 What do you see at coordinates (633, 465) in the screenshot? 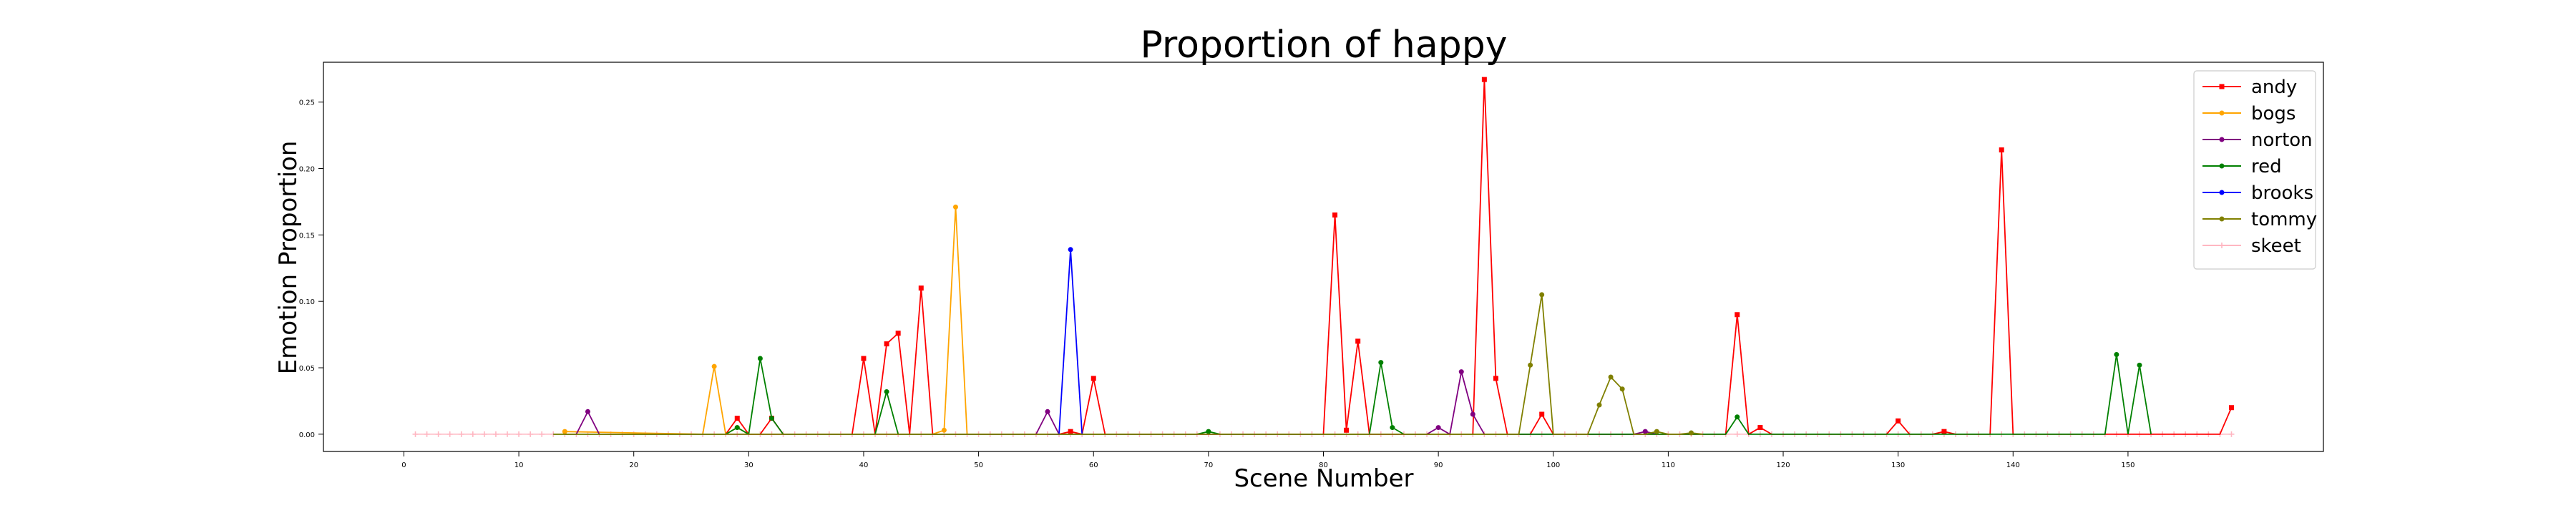
I see `x-tick-label: 20` at bounding box center [633, 465].